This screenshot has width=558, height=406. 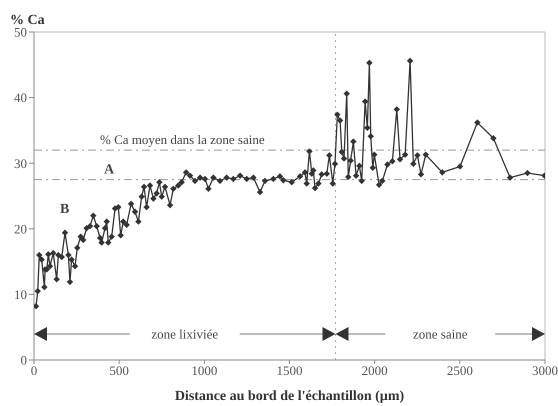 What do you see at coordinates (65, 209) in the screenshot?
I see `annotation: B` at bounding box center [65, 209].